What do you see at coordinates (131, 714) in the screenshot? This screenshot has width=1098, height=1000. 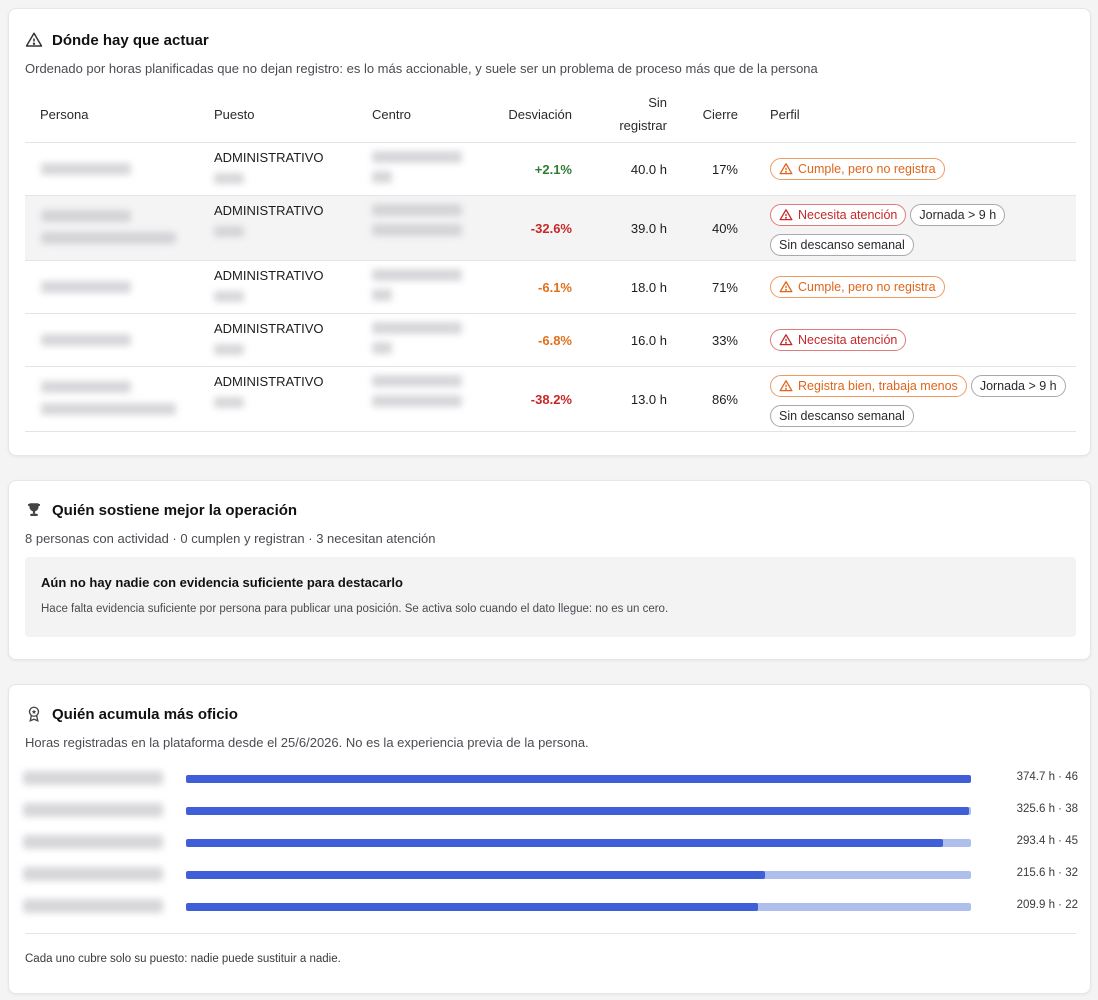 I see `oficio-title: Quién acumula más oficio` at bounding box center [131, 714].